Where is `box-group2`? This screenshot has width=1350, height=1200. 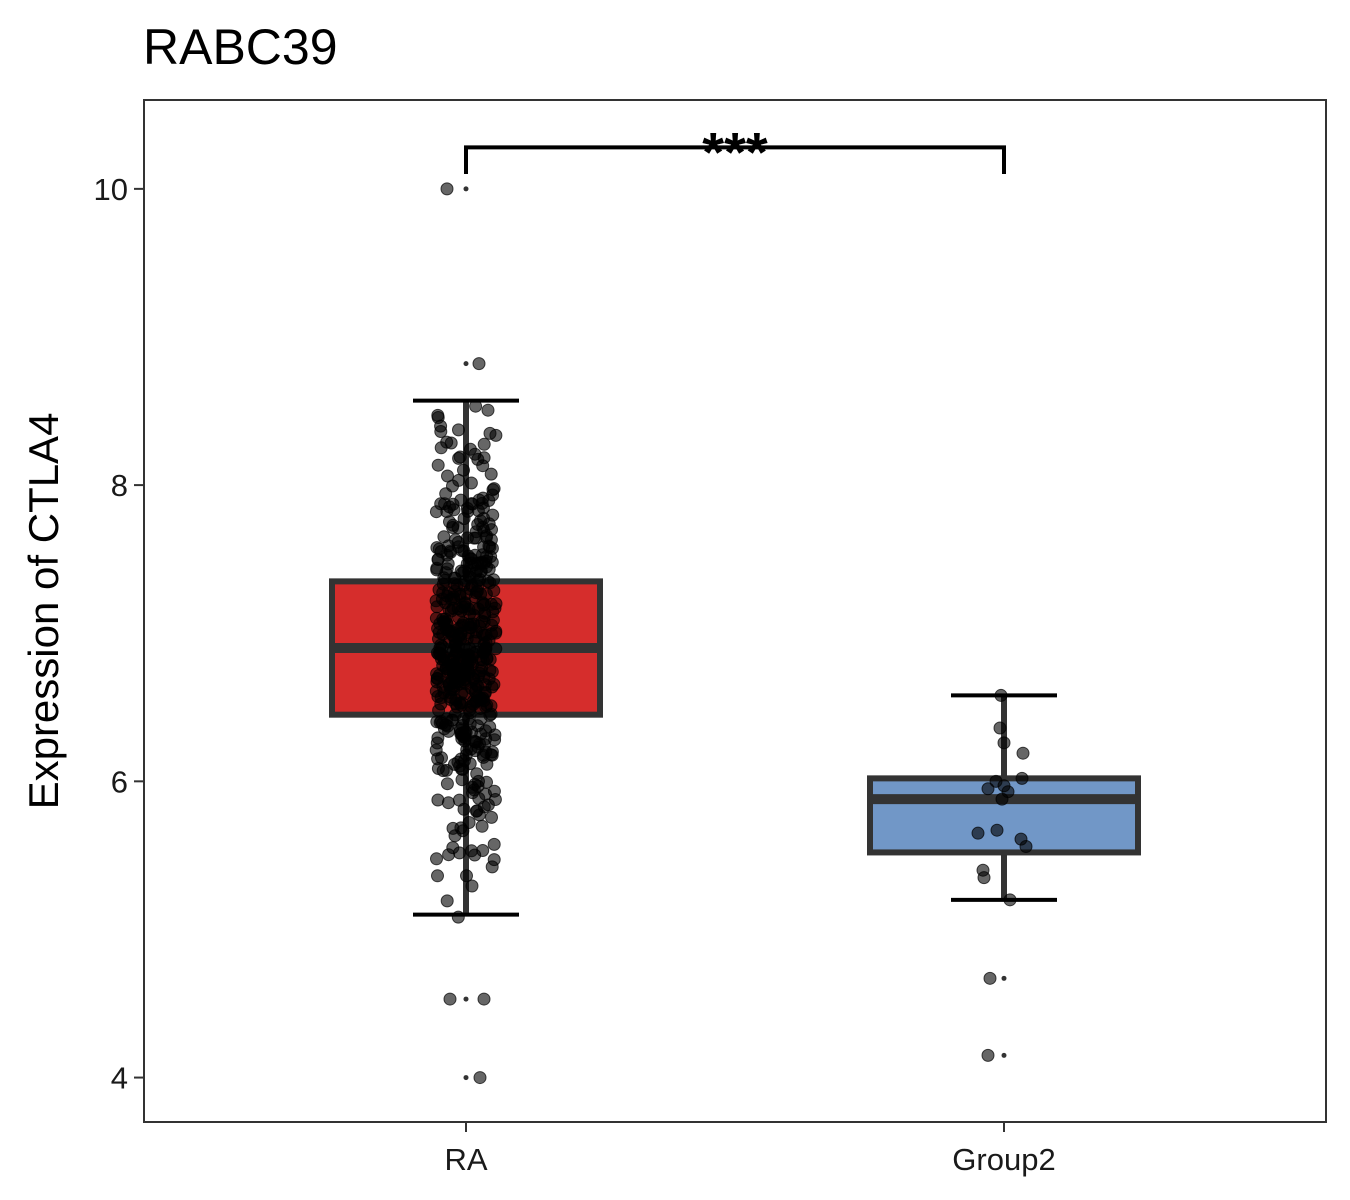 box-group2 is located at coordinates (1004, 875).